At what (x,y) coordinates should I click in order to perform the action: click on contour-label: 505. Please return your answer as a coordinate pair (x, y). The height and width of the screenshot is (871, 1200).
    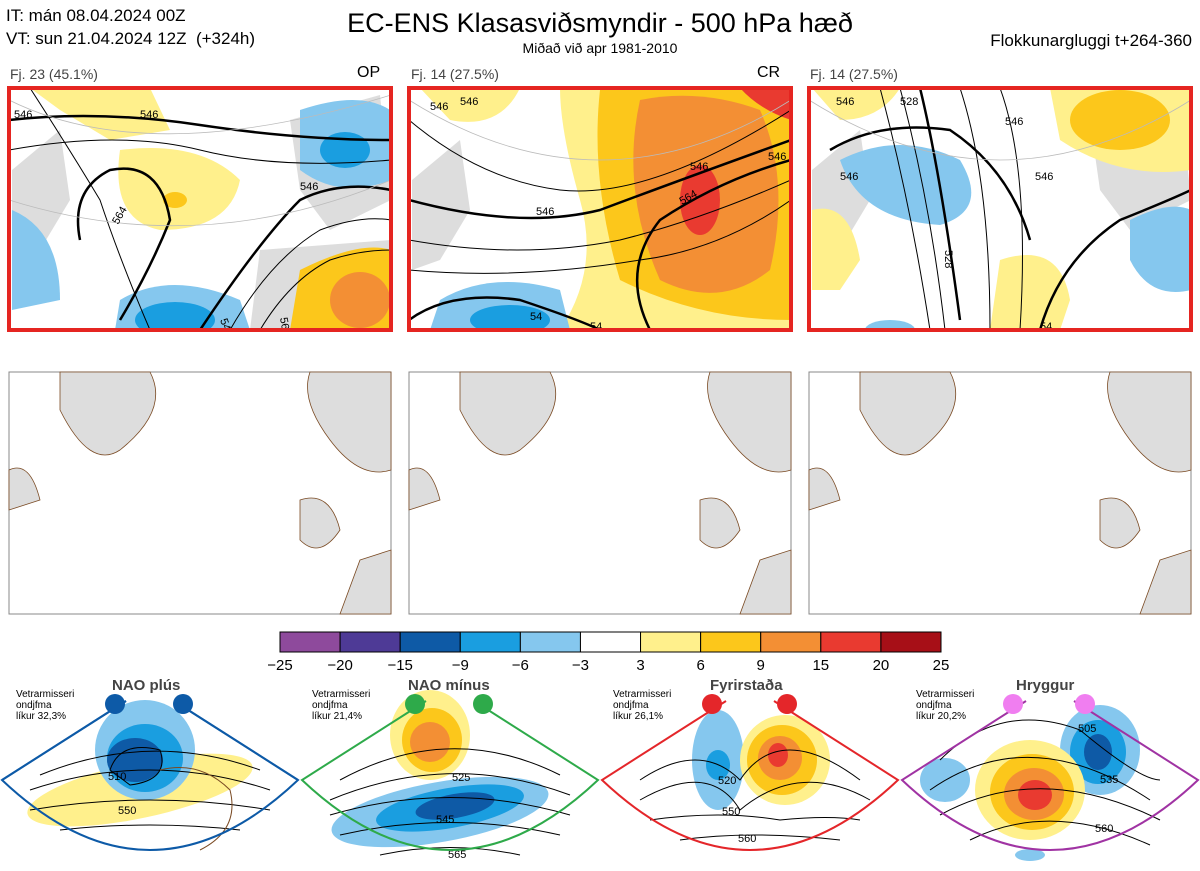
    Looking at the image, I should click on (1087, 729).